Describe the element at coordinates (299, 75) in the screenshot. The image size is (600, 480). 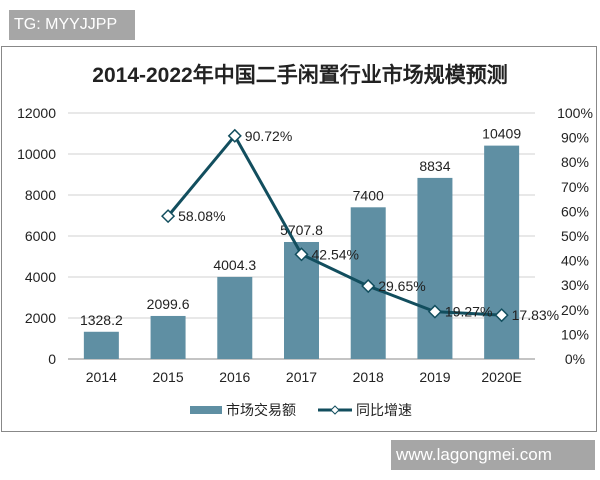
I see `chart-title: 2014-2022年中国二手闲置行业市场规模预测` at that location.